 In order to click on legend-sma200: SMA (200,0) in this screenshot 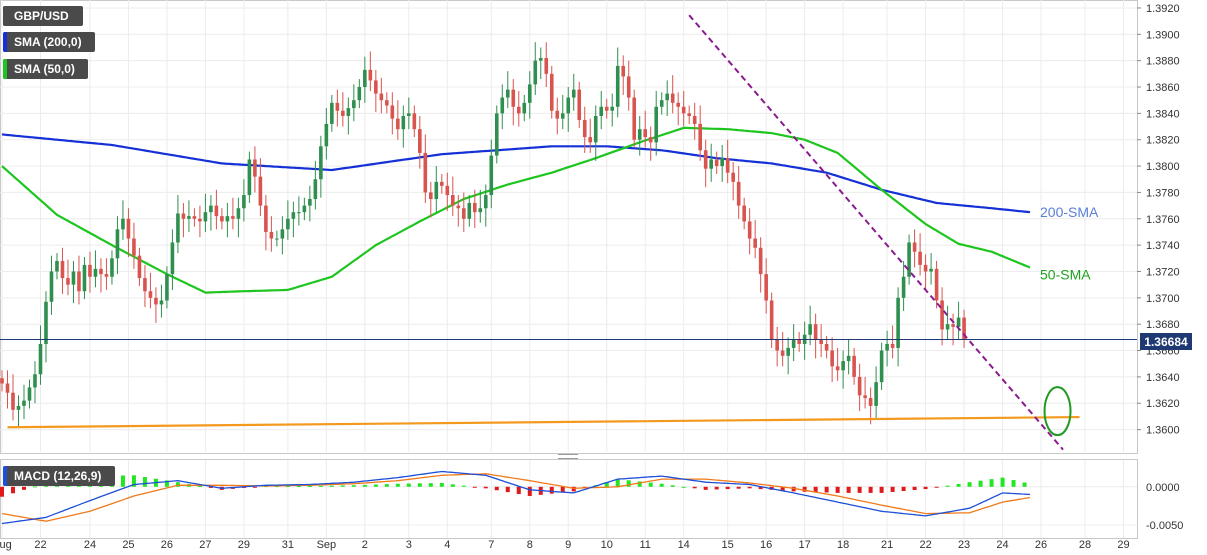, I will do `click(49, 42)`.